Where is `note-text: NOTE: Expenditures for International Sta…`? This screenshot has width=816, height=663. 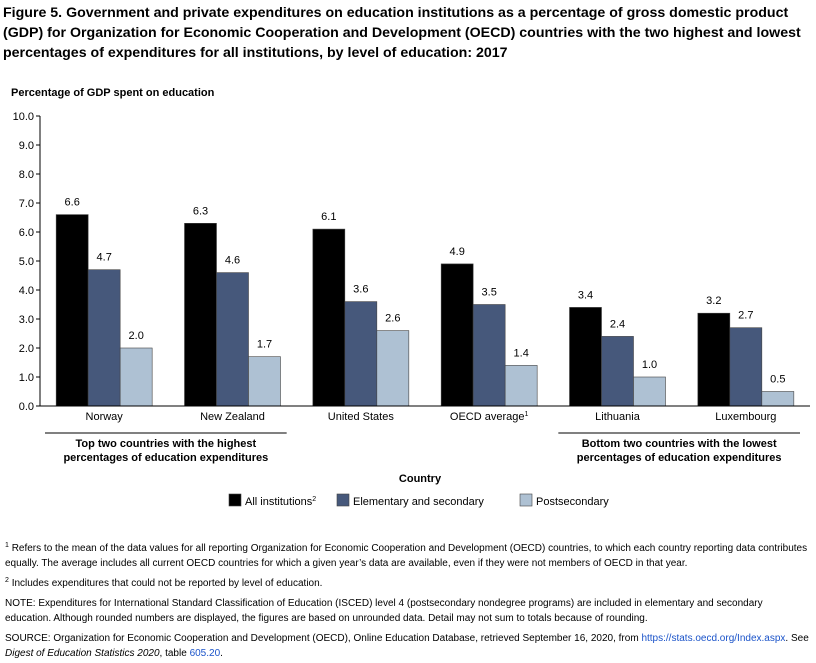
note-text: NOTE: Expenditures for International Sta… is located at coordinates (384, 611).